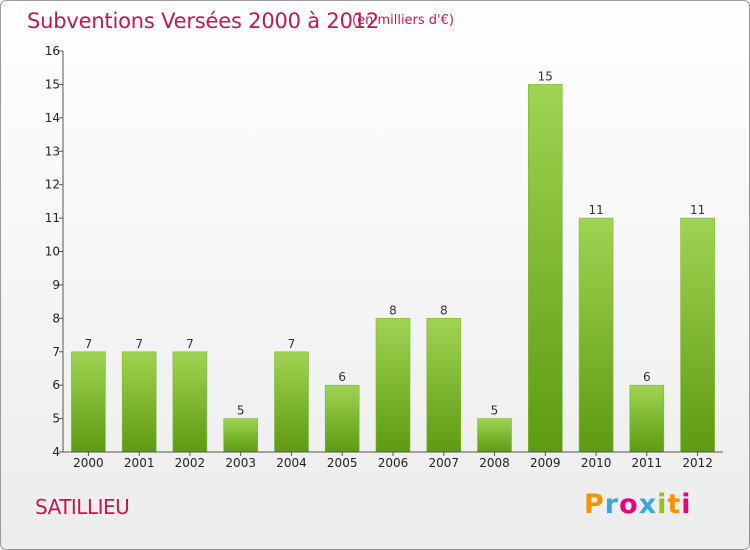  I want to click on y-tick-label-9: 9, so click(56, 285).